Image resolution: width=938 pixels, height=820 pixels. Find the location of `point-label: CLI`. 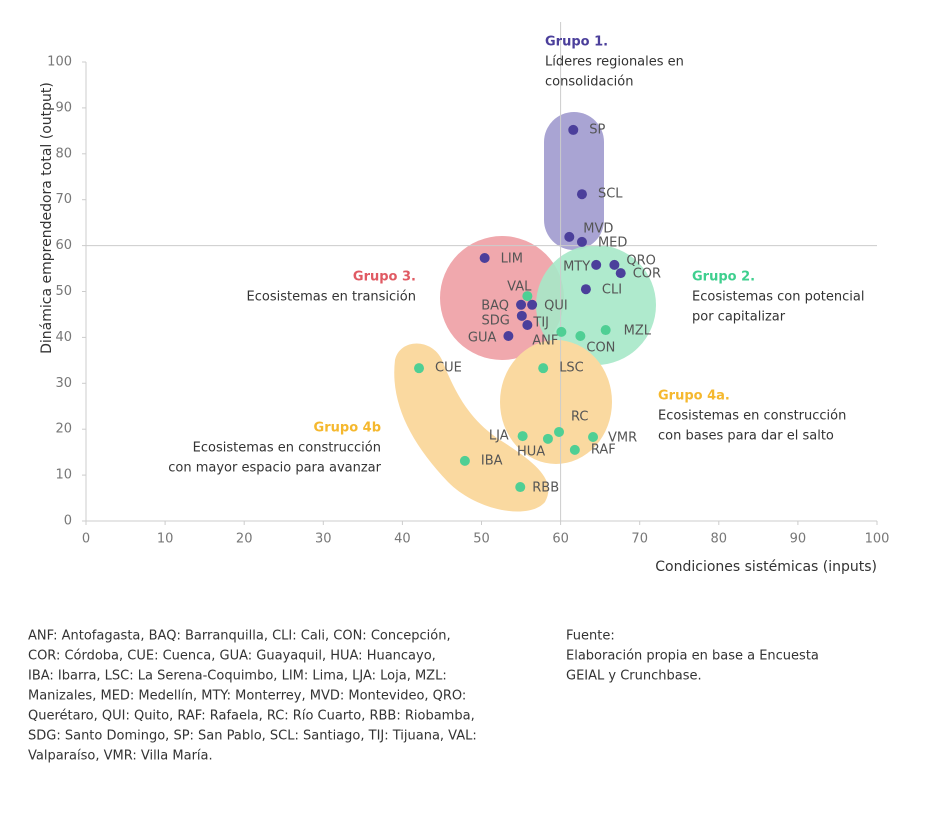

point-label: CLI is located at coordinates (612, 290).